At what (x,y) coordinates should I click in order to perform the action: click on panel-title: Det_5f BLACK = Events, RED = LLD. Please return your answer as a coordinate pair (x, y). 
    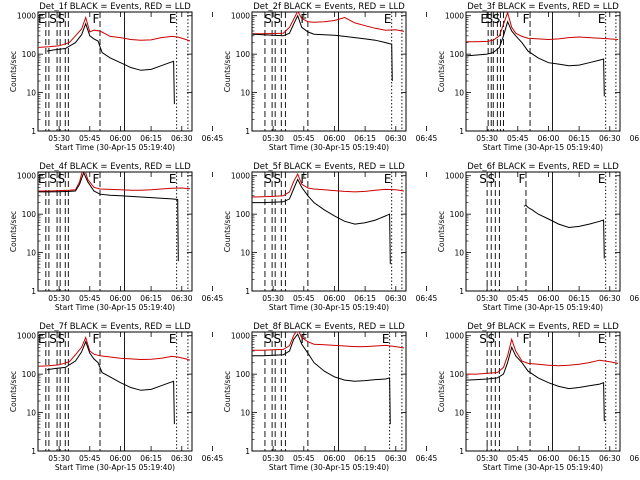
    Looking at the image, I should click on (329, 167).